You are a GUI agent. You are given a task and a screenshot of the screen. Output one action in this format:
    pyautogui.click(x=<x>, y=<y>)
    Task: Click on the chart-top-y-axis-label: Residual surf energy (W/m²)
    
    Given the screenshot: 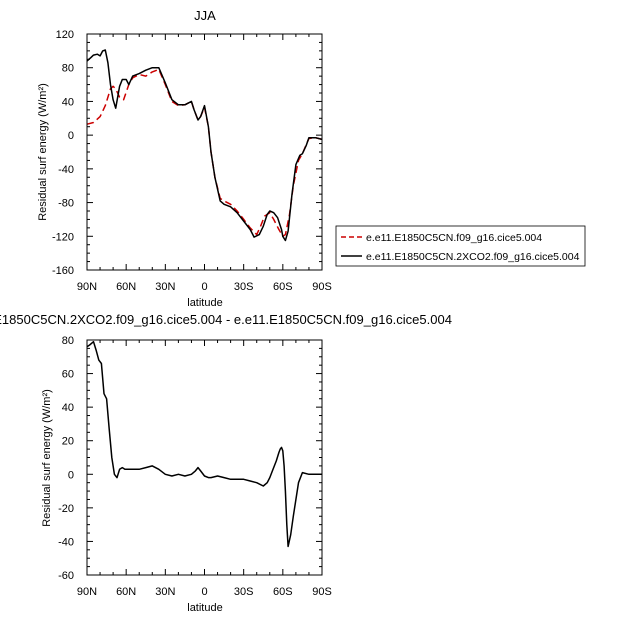 What is the action you would take?
    pyautogui.click(x=43, y=152)
    